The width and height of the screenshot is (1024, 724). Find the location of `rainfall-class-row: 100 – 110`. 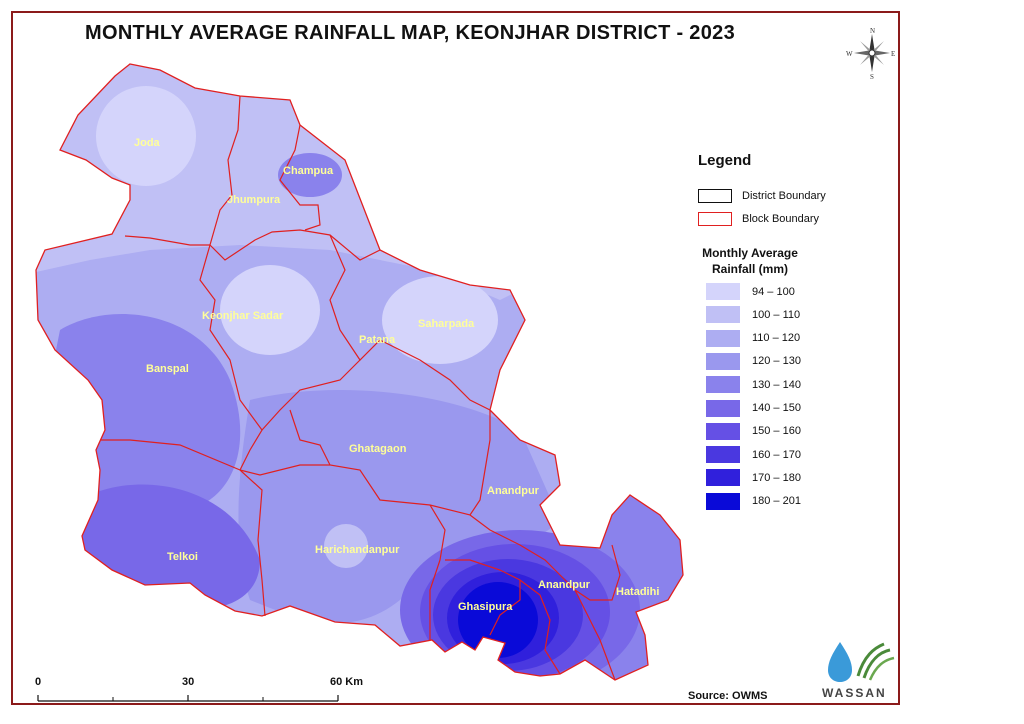

rainfall-class-row: 100 – 110 is located at coordinates (753, 315).